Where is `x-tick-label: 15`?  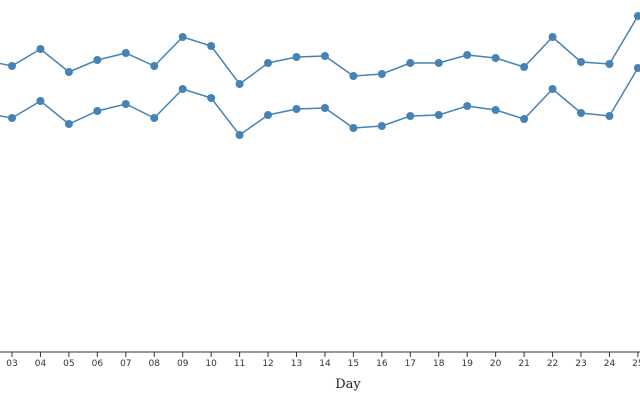 x-tick-label: 15 is located at coordinates (353, 364).